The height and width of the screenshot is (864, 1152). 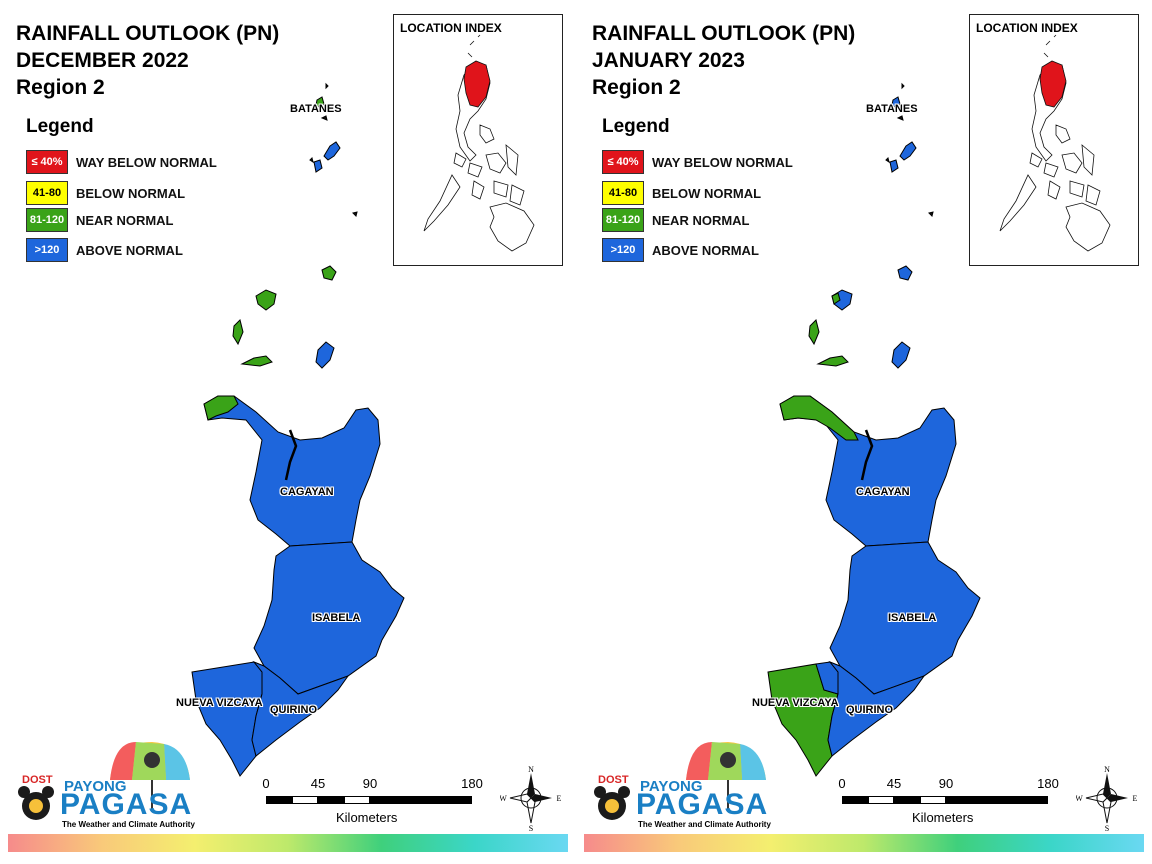 I want to click on scale-bar: 0 45 90 180 Kilometers, so click(x=948, y=801).